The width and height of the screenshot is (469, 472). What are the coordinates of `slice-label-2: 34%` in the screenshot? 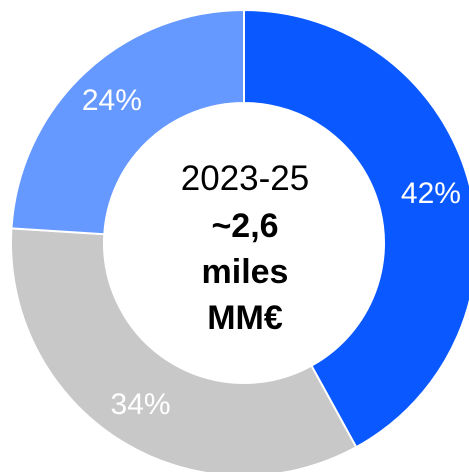 It's located at (141, 404).